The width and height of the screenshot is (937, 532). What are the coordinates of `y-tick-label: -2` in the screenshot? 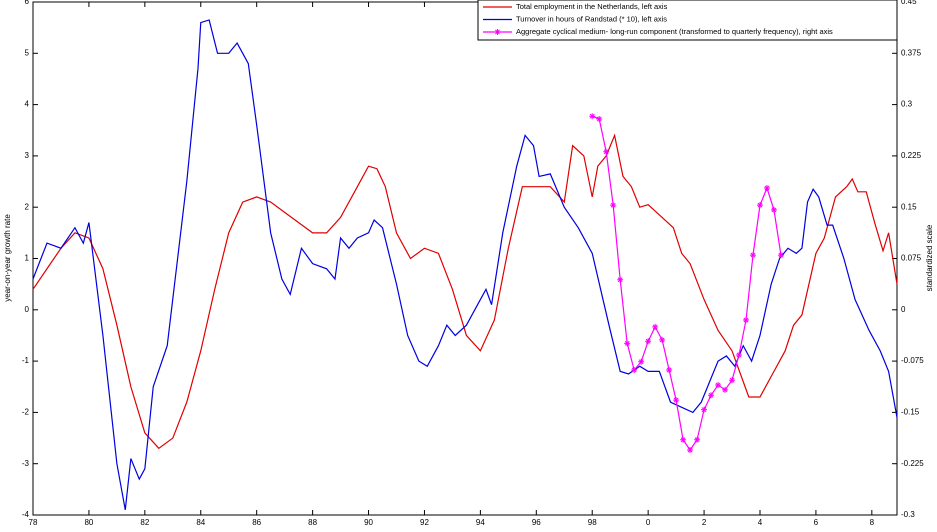 It's located at (26, 412).